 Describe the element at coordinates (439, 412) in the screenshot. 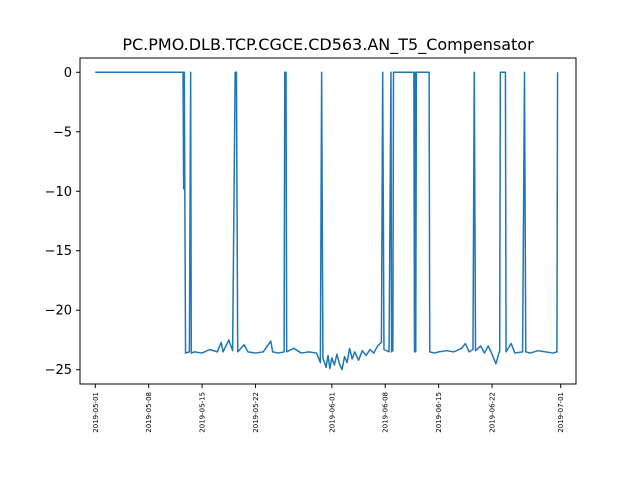

I see `x-tick-label: 2019-06-15` at that location.